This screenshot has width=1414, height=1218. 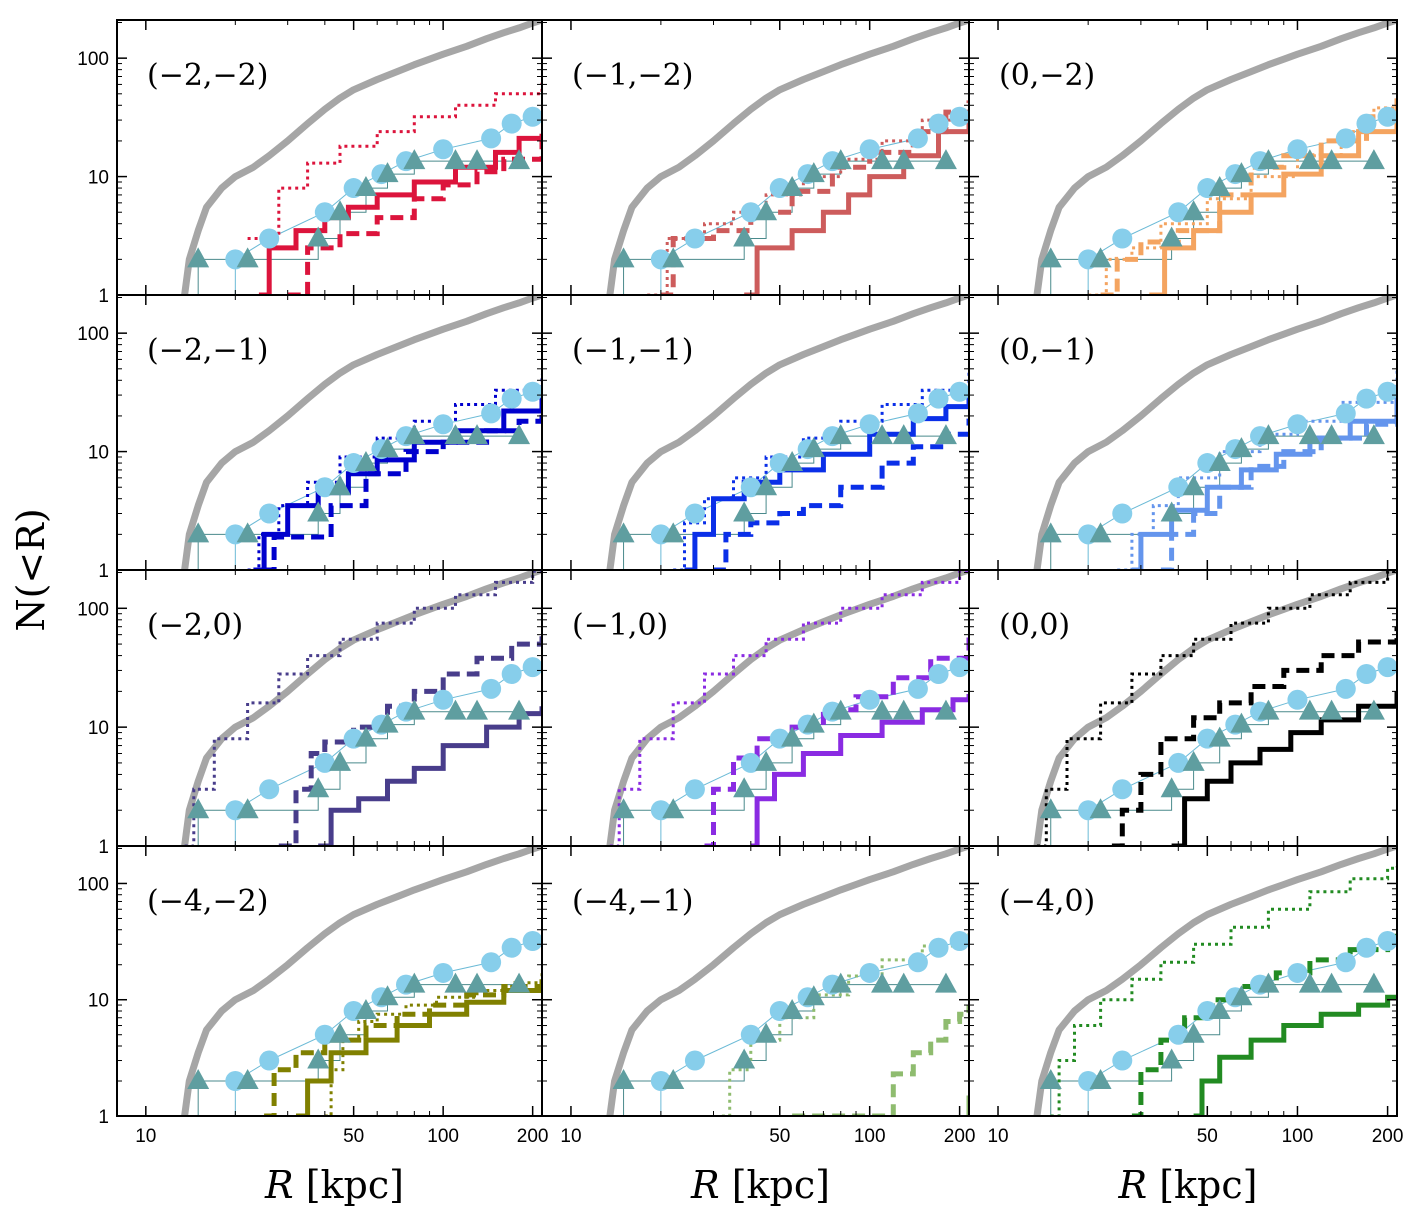 I want to click on x-tick-label: 50, so click(x=353, y=1136).